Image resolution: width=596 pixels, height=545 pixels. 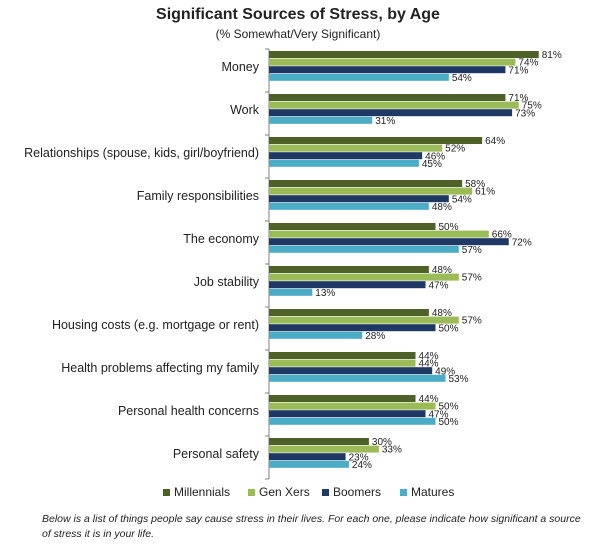 I want to click on category-label: Money, so click(x=240, y=67).